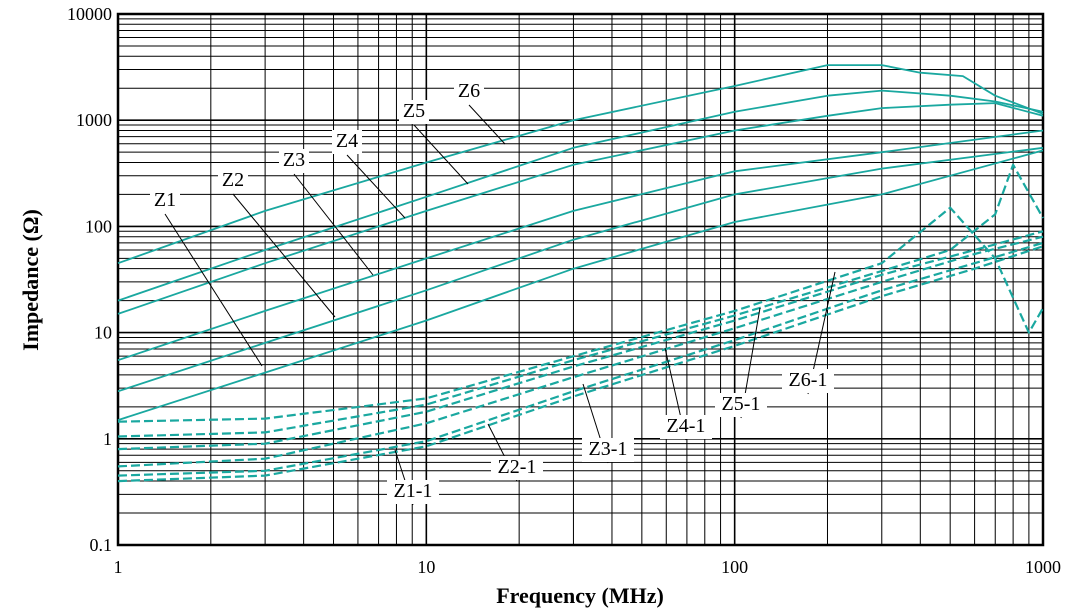 The width and height of the screenshot is (1065, 610). I want to click on callout-label-z5: Z5, so click(414, 111).